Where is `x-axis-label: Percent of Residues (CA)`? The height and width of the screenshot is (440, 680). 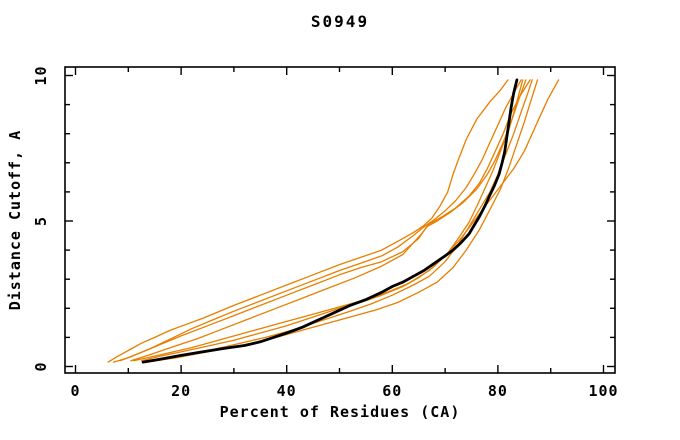
x-axis-label: Percent of Residues (CA) is located at coordinates (340, 412).